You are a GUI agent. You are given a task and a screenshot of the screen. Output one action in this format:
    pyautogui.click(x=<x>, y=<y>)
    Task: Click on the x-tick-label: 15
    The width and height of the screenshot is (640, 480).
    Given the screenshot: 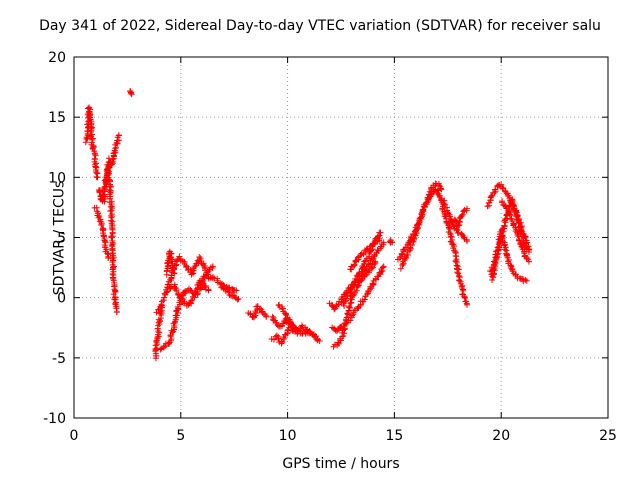 What is the action you would take?
    pyautogui.click(x=394, y=436)
    